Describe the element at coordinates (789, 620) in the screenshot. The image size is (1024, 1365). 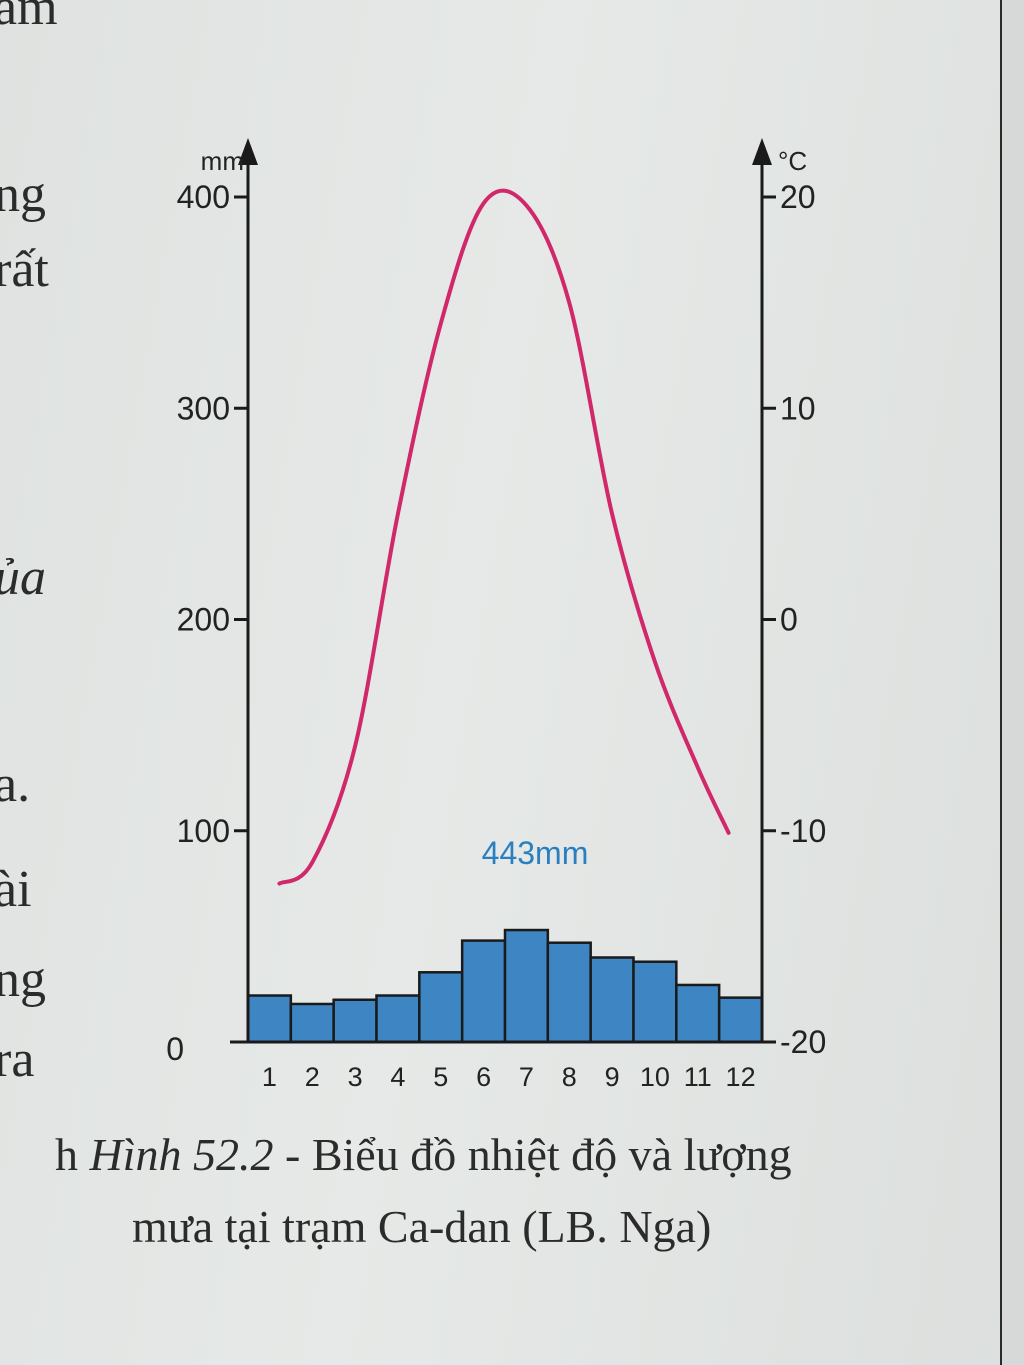
I see `right-axis-tick-label: 0` at that location.